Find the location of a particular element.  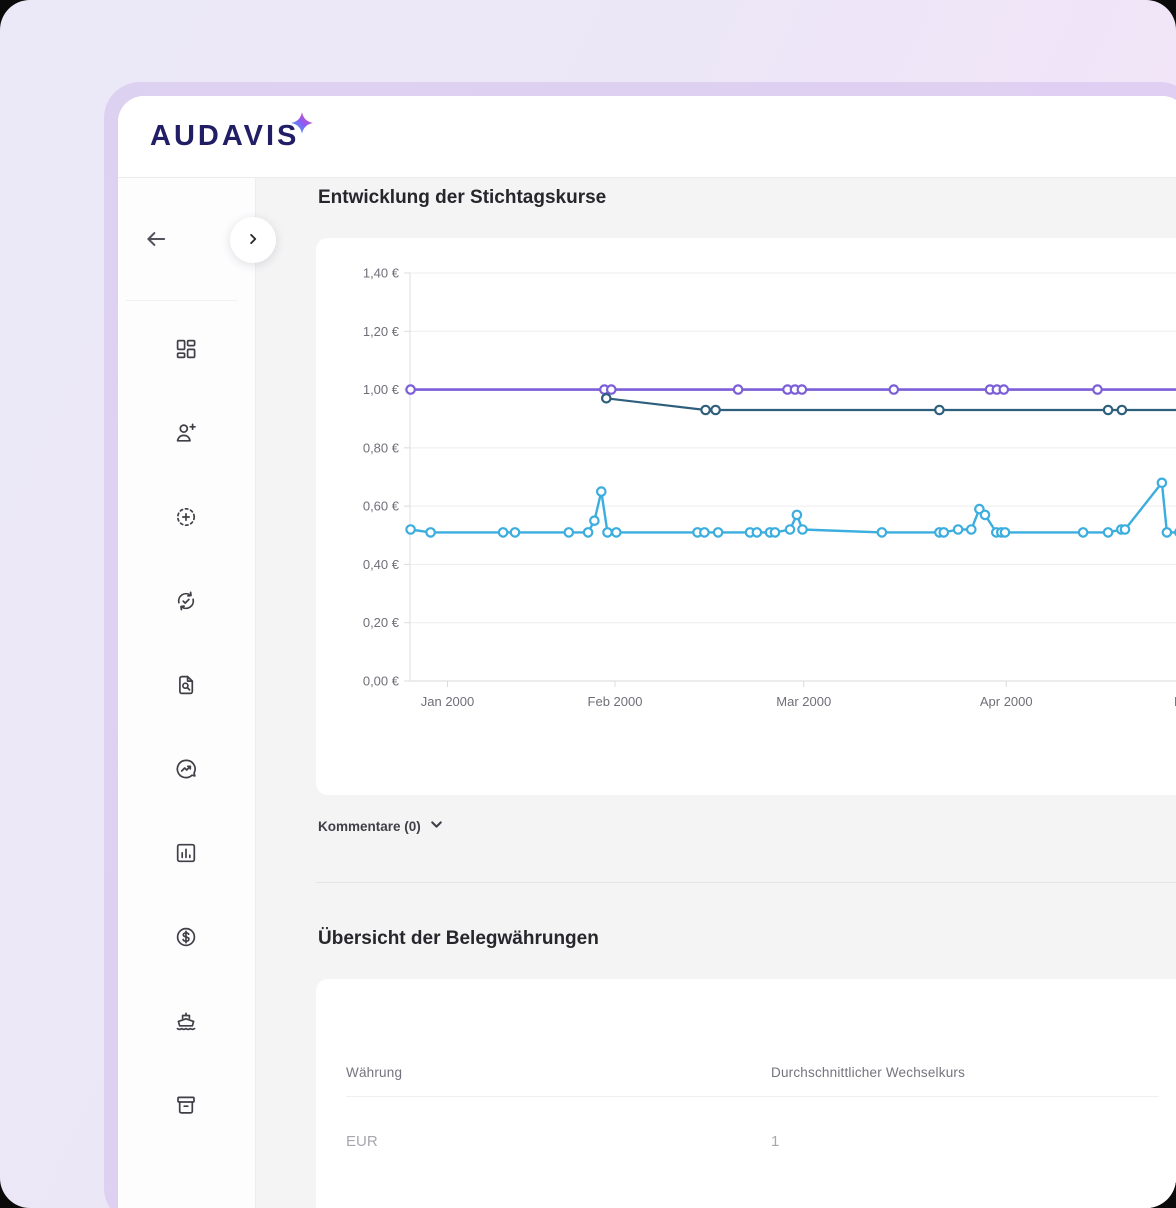

svg-text: 0,00 € is located at coordinates (381, 681).